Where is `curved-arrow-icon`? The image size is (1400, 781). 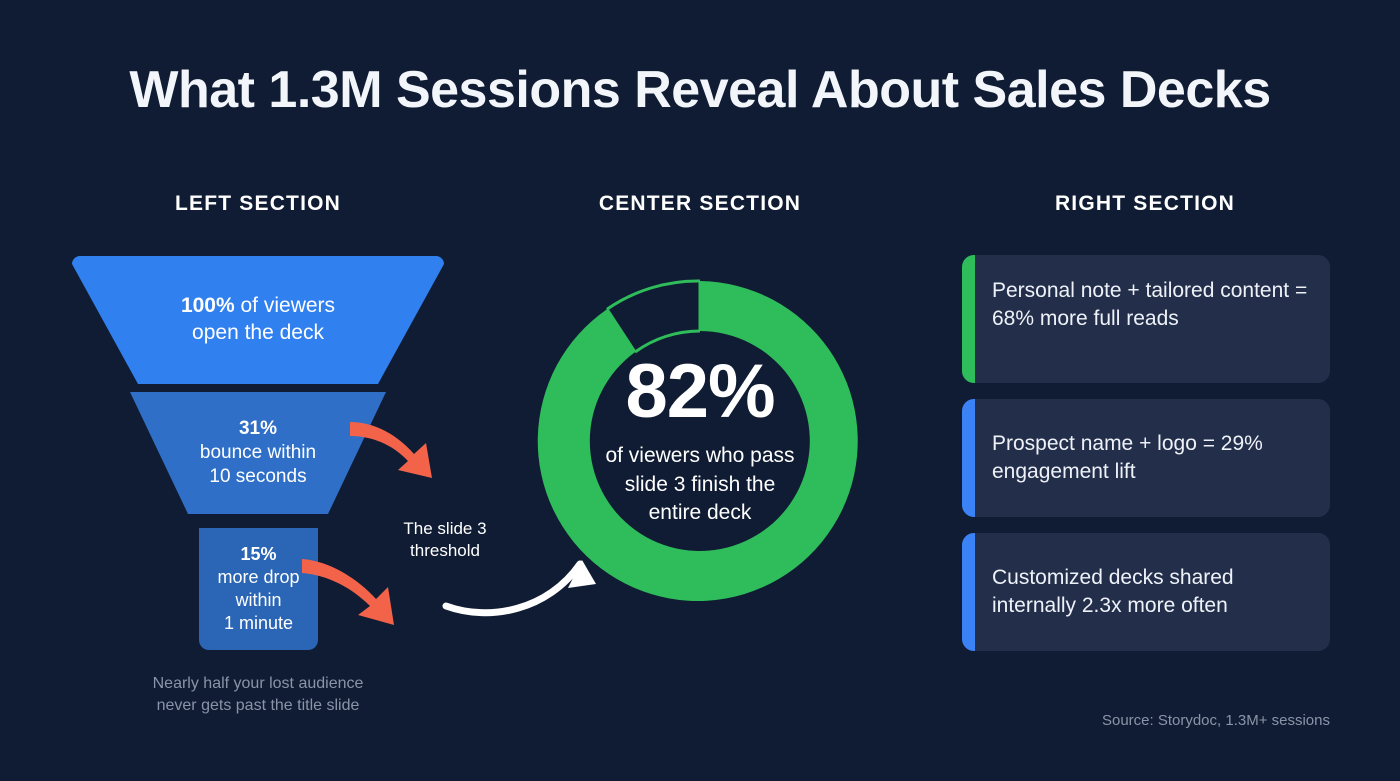 curved-arrow-icon is located at coordinates (525, 580).